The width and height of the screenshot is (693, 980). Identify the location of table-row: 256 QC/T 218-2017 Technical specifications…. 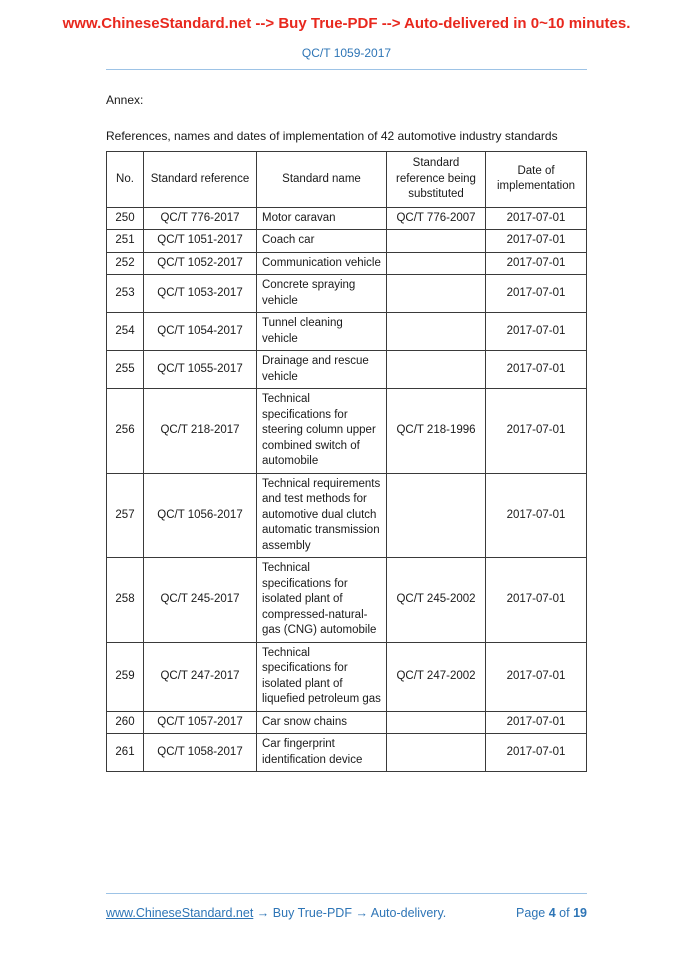
(346, 431).